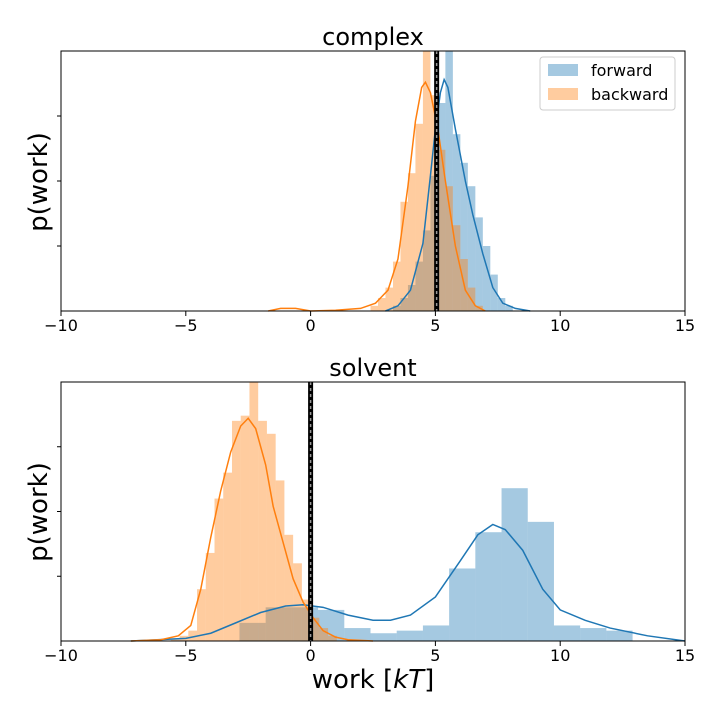 The height and width of the screenshot is (720, 720). I want to click on legend-label-backward: backward, so click(629, 94).